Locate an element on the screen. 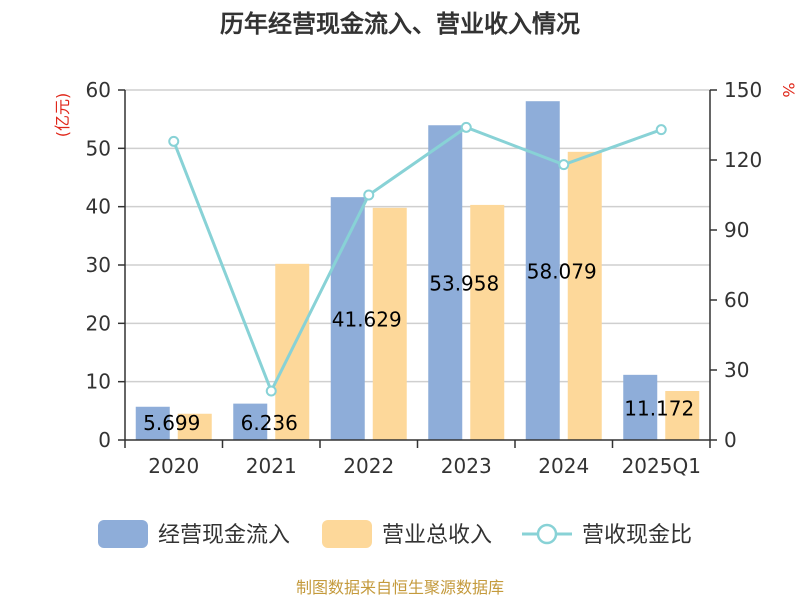 The image size is (800, 604). legend-swatch-revenue is located at coordinates (347, 534).